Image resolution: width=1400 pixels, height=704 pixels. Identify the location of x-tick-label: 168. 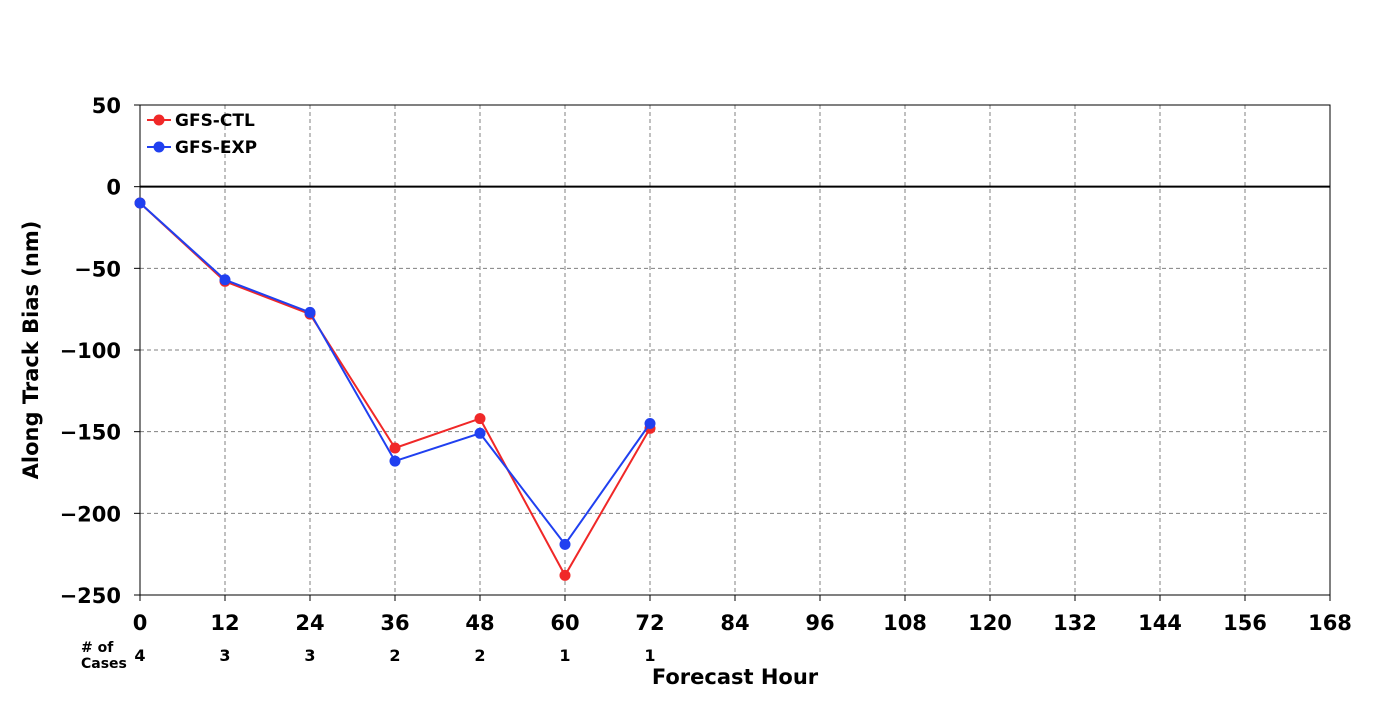
(1330, 623).